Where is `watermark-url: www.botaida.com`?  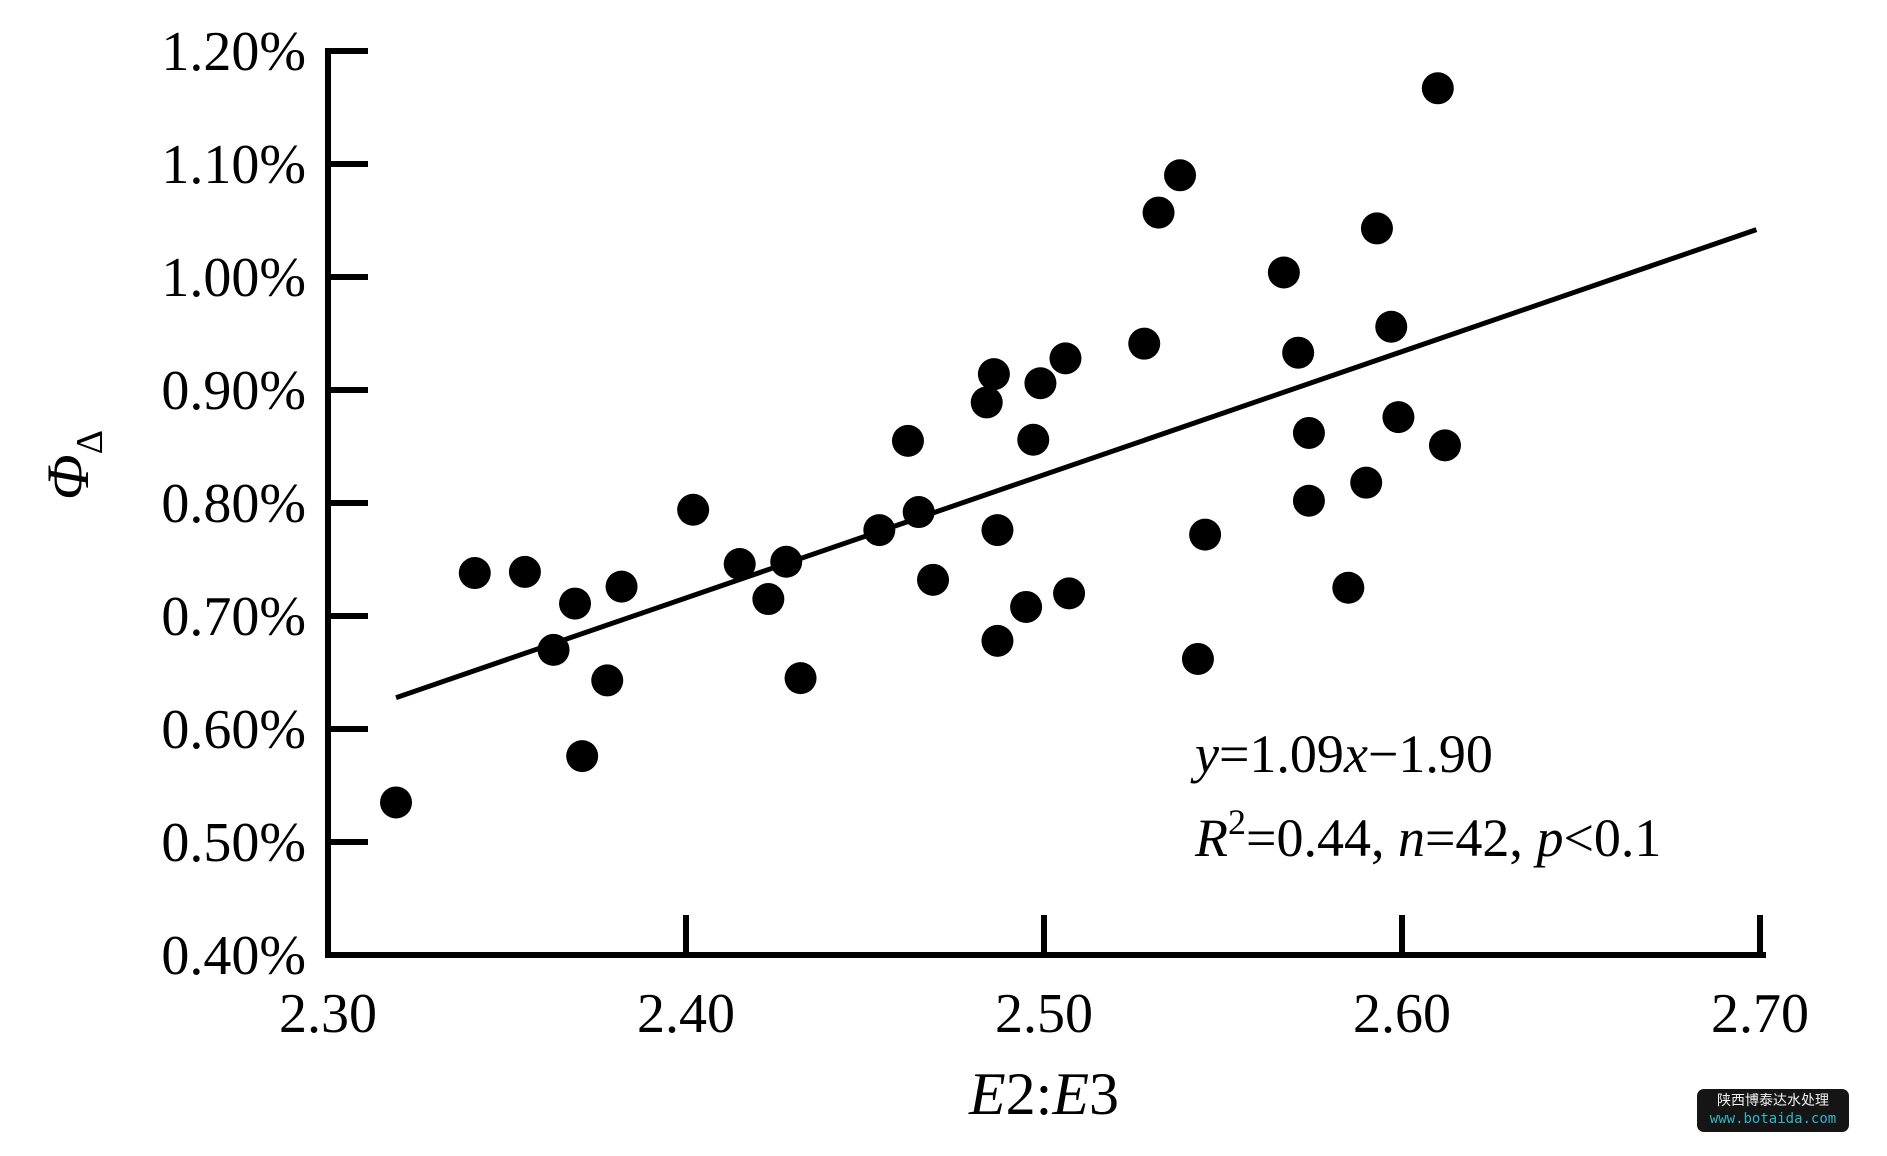
watermark-url: www.botaida.com is located at coordinates (1773, 1118).